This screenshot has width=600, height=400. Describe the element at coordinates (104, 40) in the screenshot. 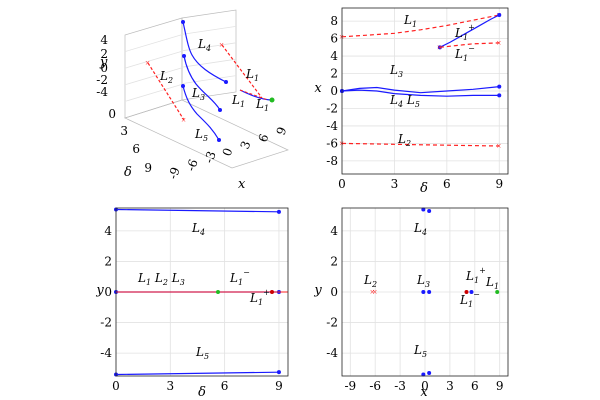

I see `svg-text: 4` at that location.